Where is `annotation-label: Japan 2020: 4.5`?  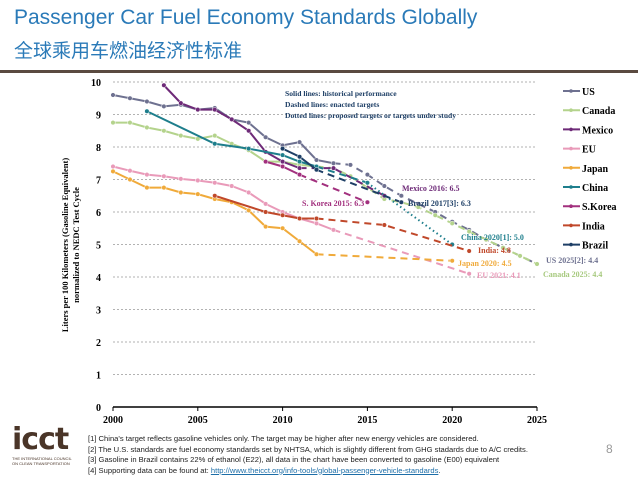 annotation-label: Japan 2020: 4.5 is located at coordinates (485, 263).